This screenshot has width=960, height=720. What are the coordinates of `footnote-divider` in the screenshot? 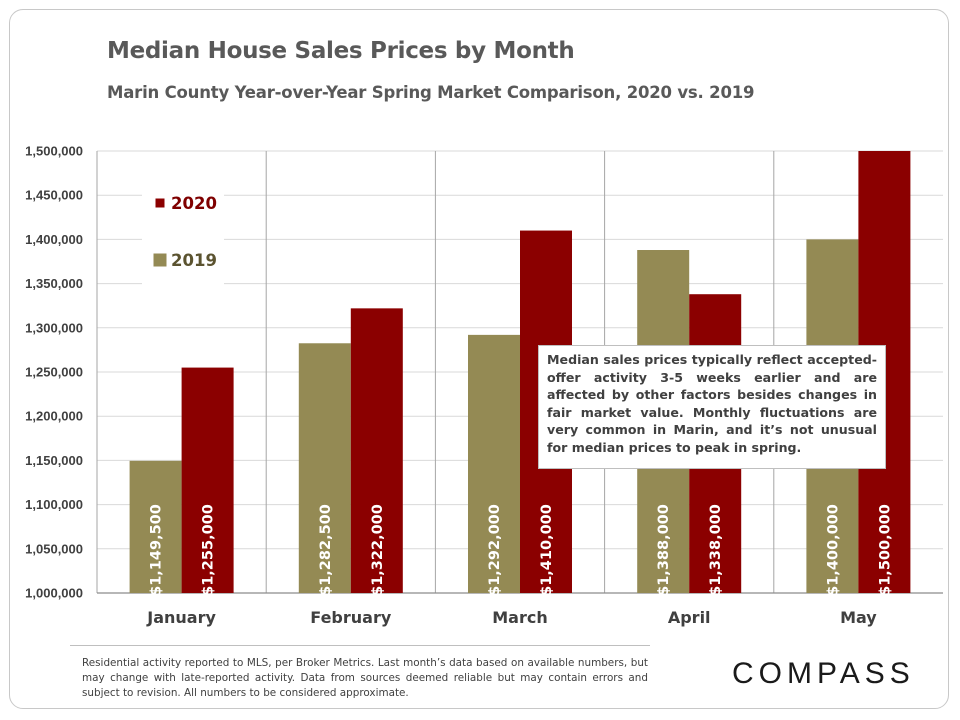 It's located at (360, 645).